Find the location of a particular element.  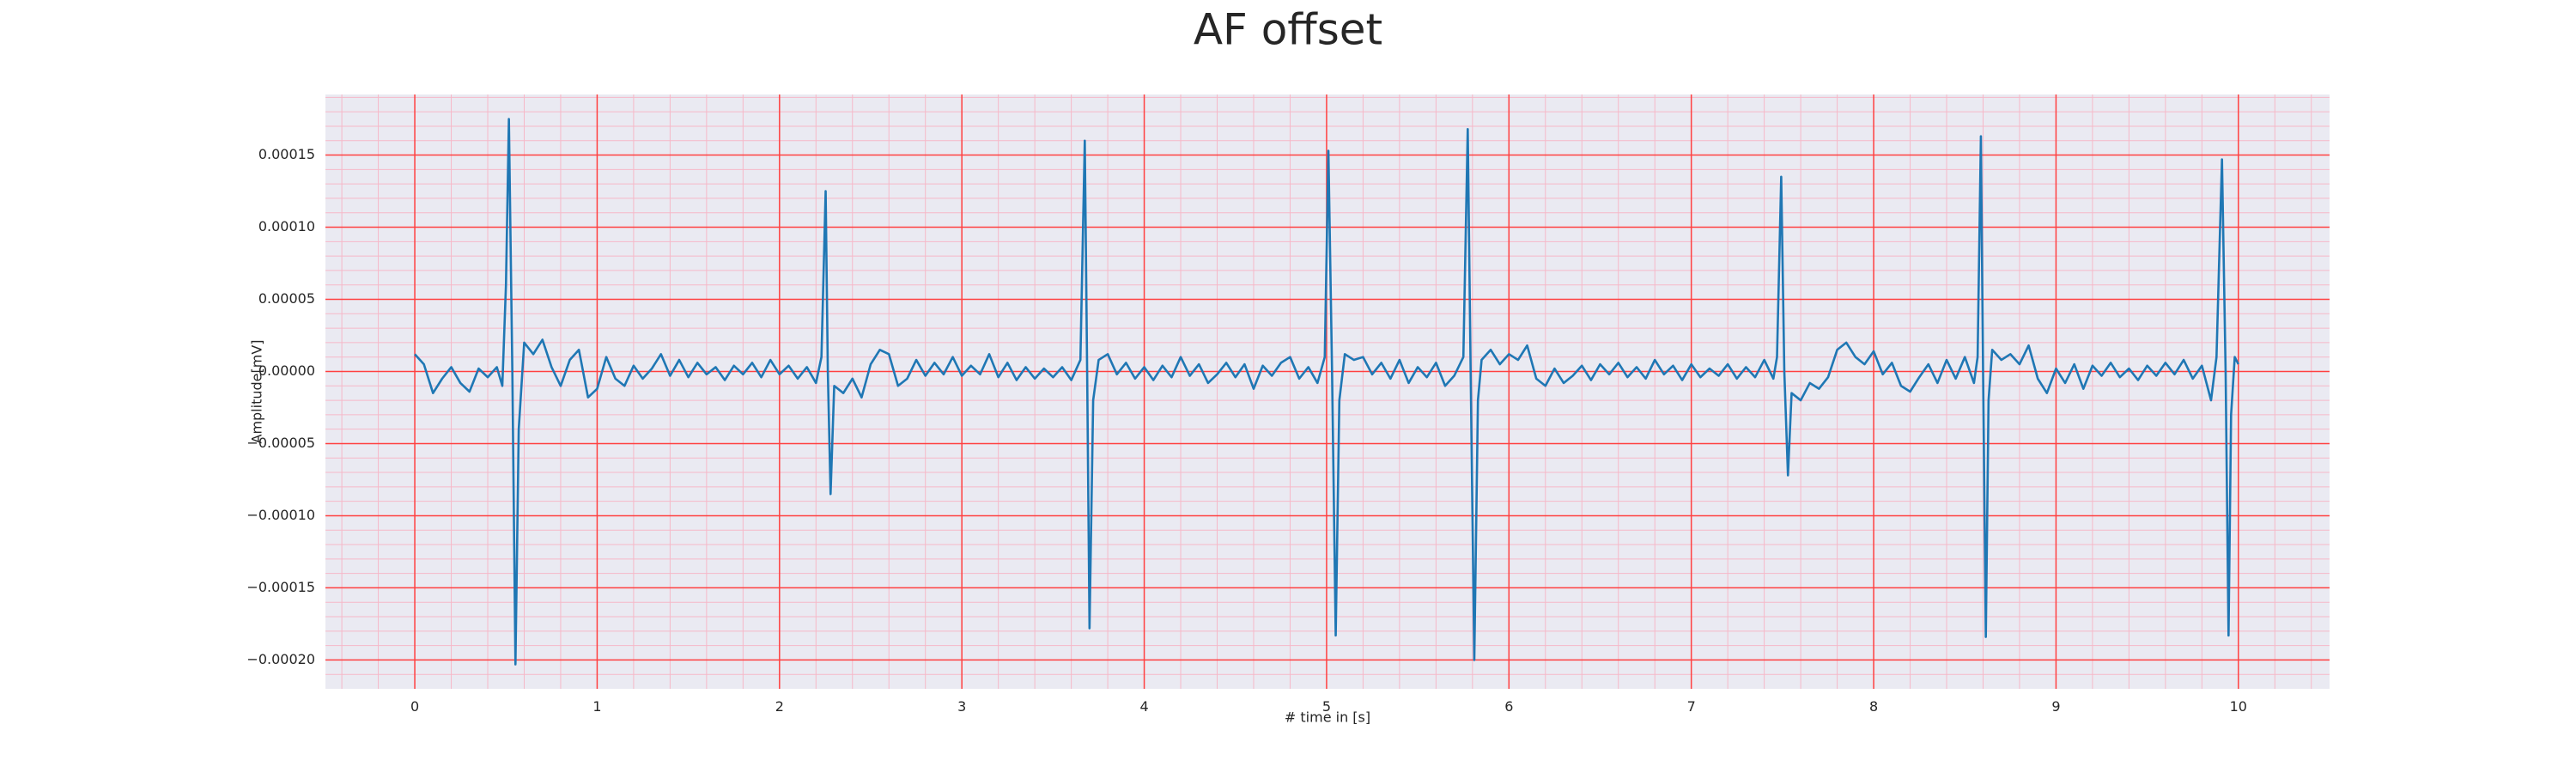

y-tick-label: −0.00015 is located at coordinates (280, 587).